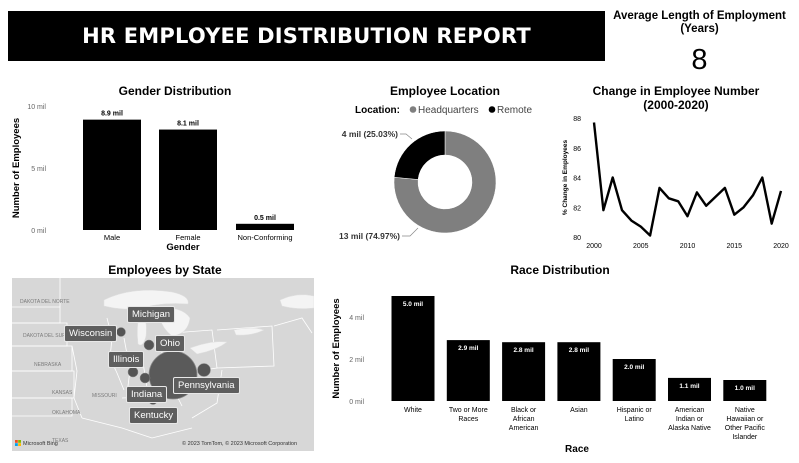  I want to click on race-y-tick-label: 2 mil, so click(356, 360).